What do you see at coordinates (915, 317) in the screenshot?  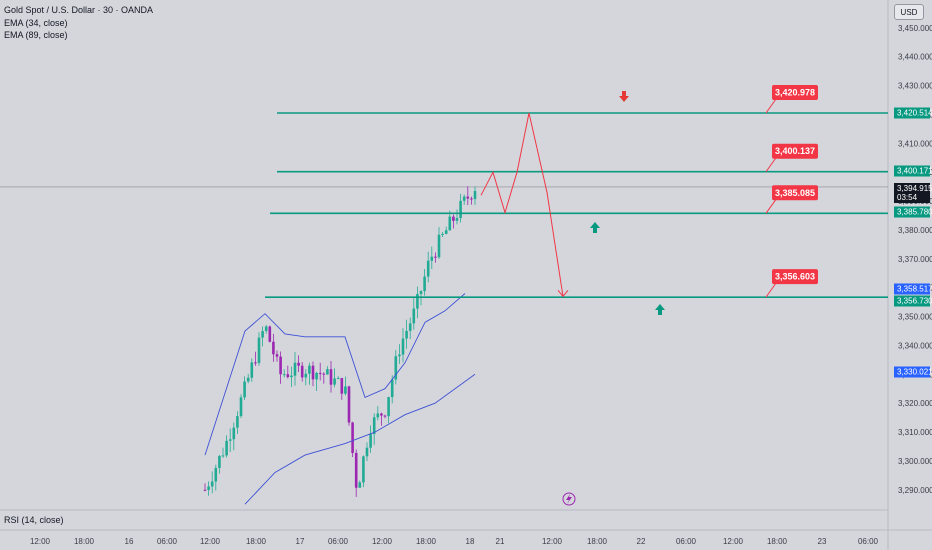 I see `y-tick-label: 3,350.000` at bounding box center [915, 317].